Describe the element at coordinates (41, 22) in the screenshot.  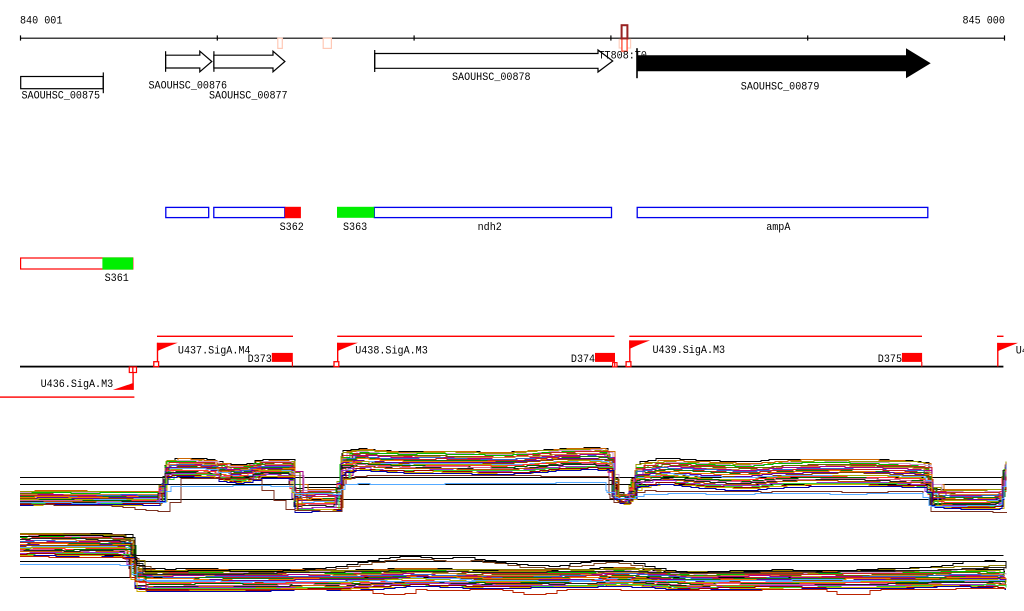
I see `svg-text: 840 001` at that location.